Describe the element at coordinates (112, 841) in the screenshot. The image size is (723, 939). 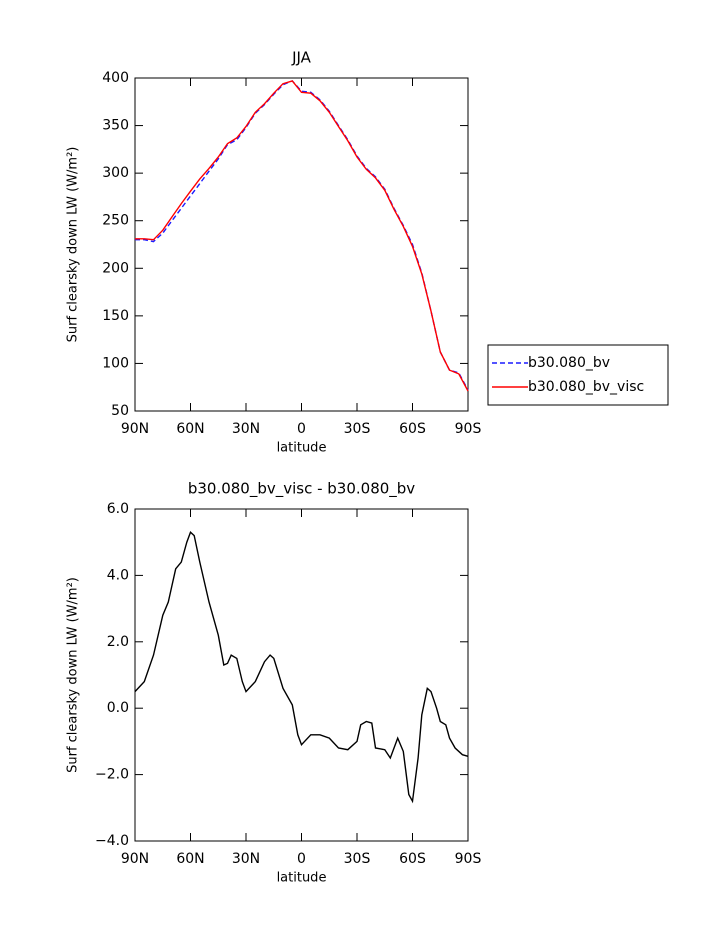
I see `y-tick-label: −4.0` at that location.